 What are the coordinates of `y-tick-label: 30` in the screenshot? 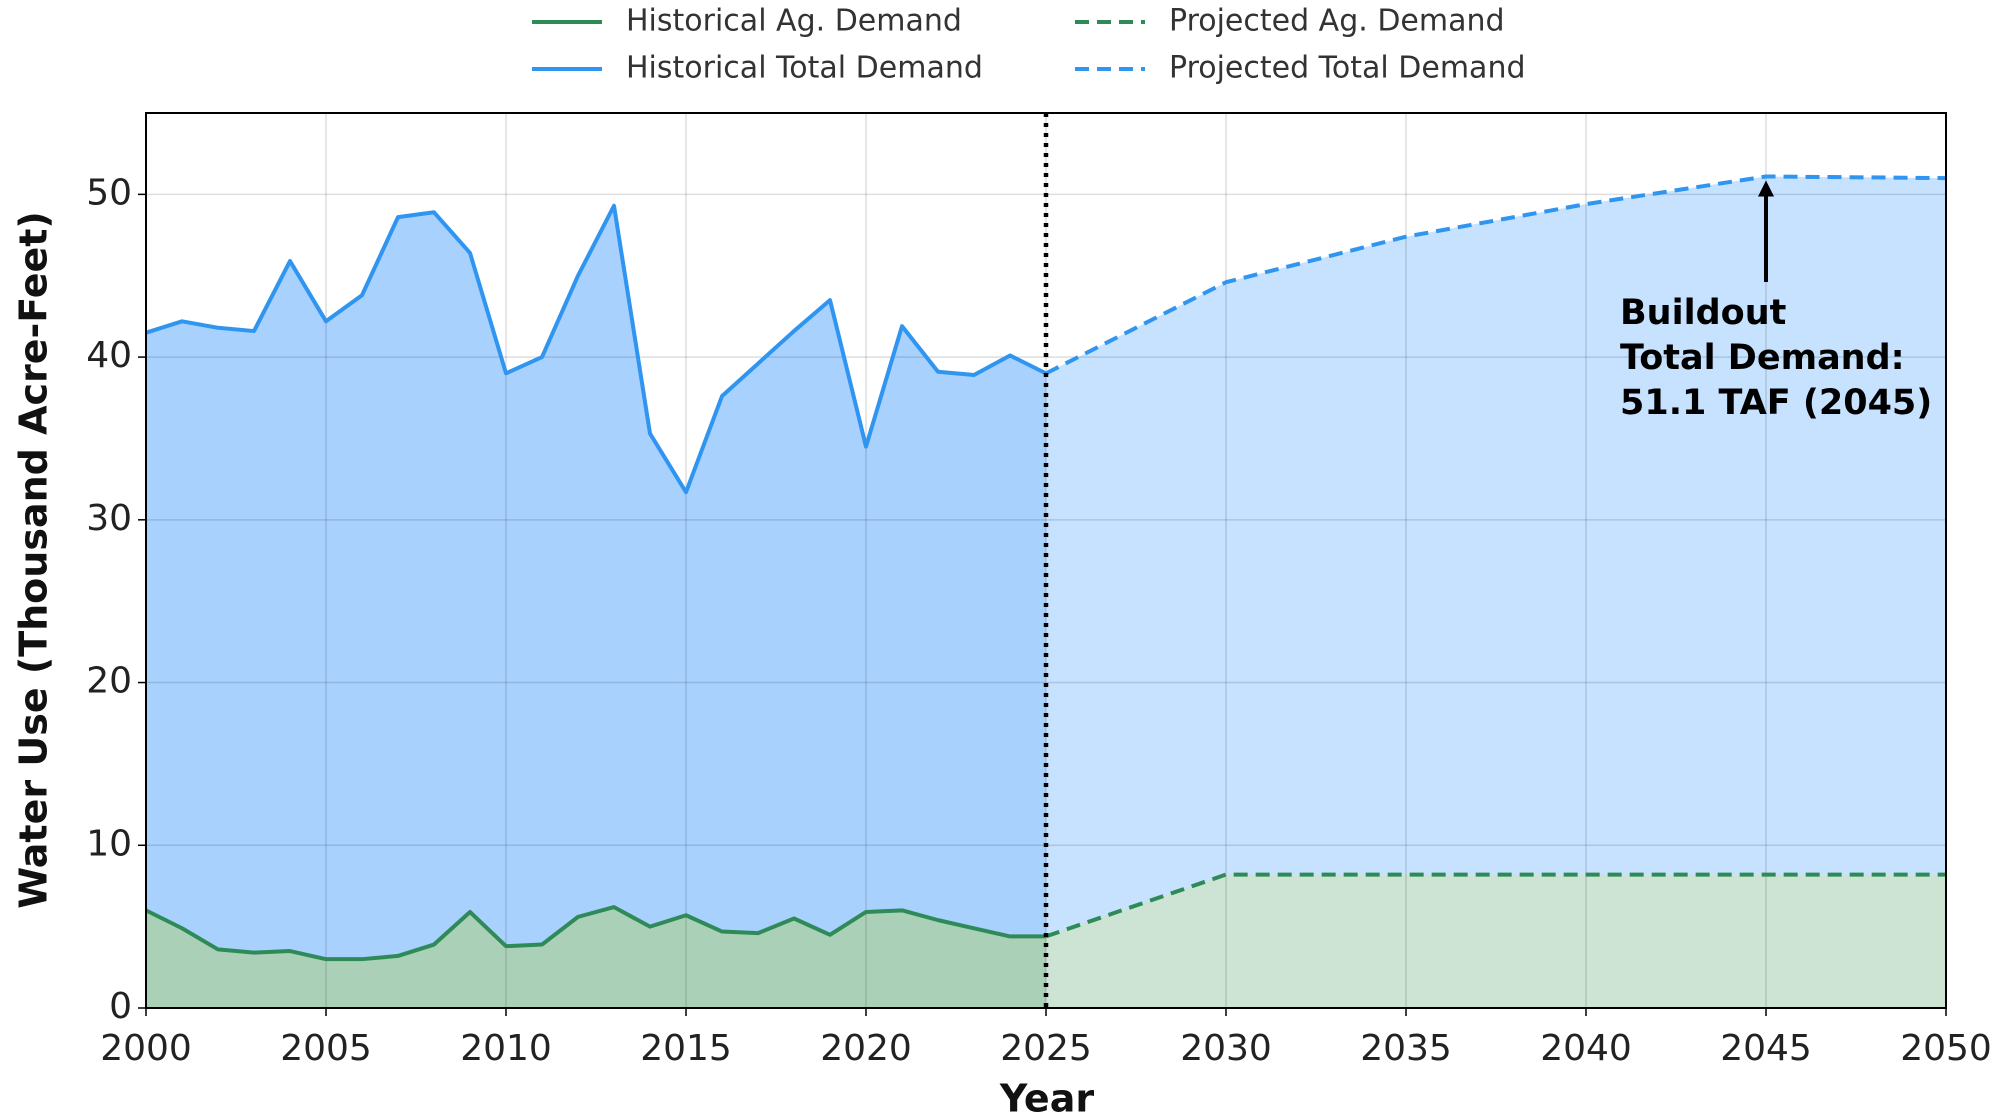 It's located at (109, 518).